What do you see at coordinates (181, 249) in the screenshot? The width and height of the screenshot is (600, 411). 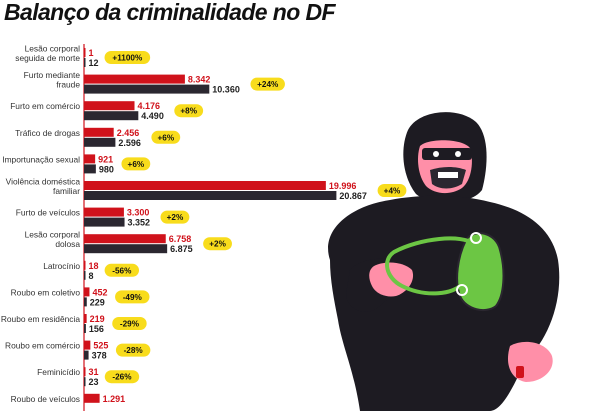 I see `value-label: 6.875` at bounding box center [181, 249].